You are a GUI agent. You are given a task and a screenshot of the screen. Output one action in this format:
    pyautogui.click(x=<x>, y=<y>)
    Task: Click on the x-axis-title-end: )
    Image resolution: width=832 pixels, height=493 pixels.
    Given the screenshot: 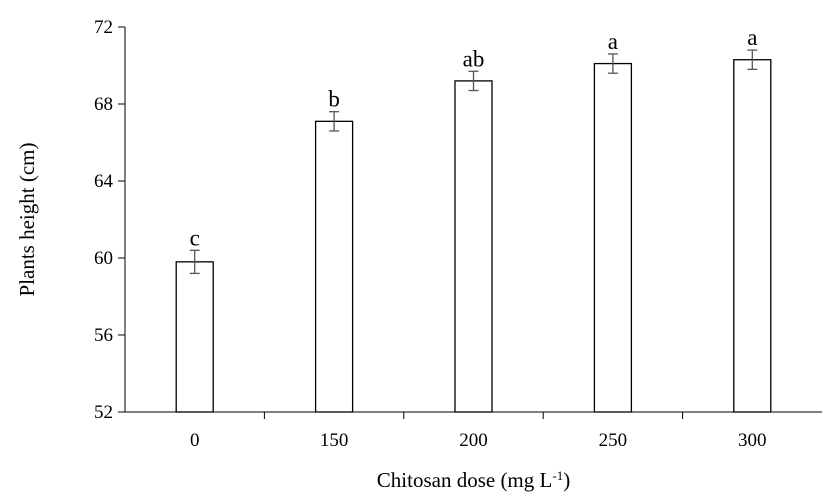 What is the action you would take?
    pyautogui.click(x=566, y=480)
    